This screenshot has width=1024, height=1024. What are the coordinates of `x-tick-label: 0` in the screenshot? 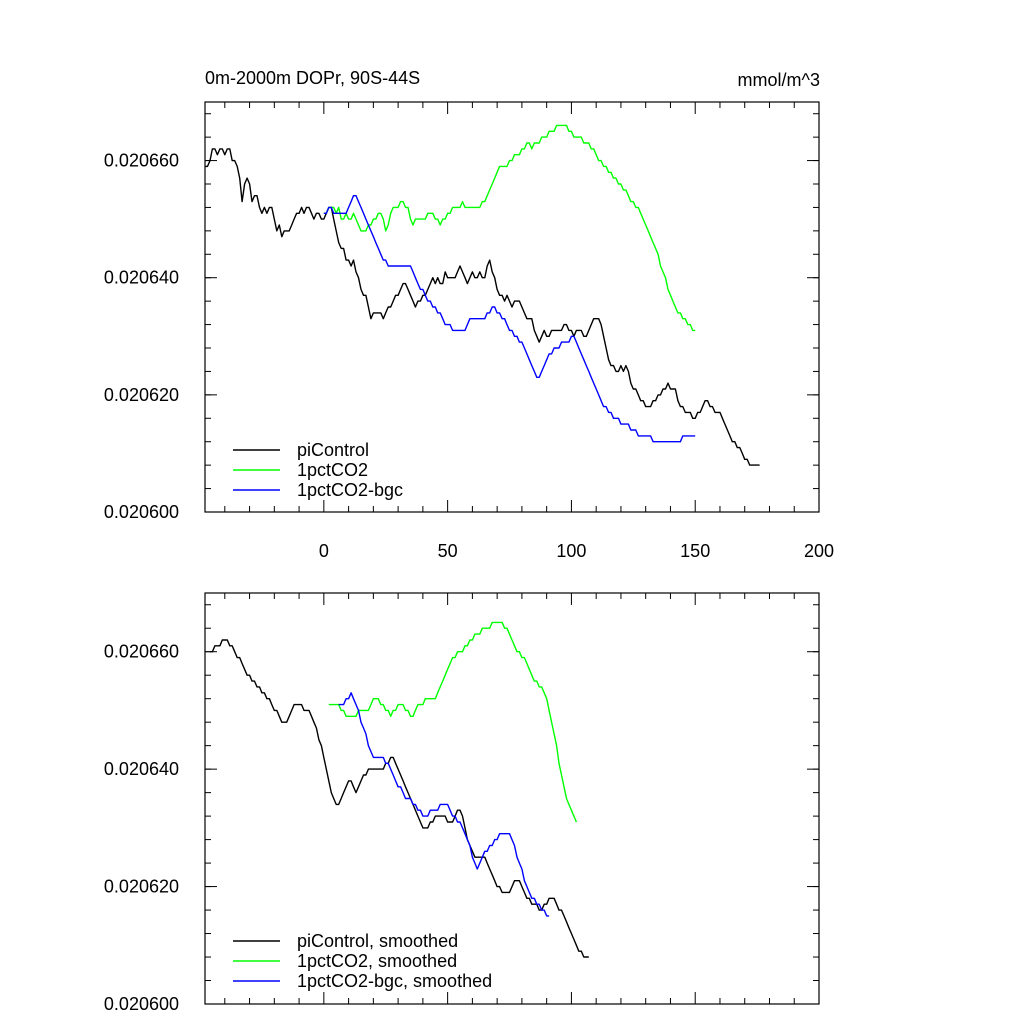 It's located at (324, 551).